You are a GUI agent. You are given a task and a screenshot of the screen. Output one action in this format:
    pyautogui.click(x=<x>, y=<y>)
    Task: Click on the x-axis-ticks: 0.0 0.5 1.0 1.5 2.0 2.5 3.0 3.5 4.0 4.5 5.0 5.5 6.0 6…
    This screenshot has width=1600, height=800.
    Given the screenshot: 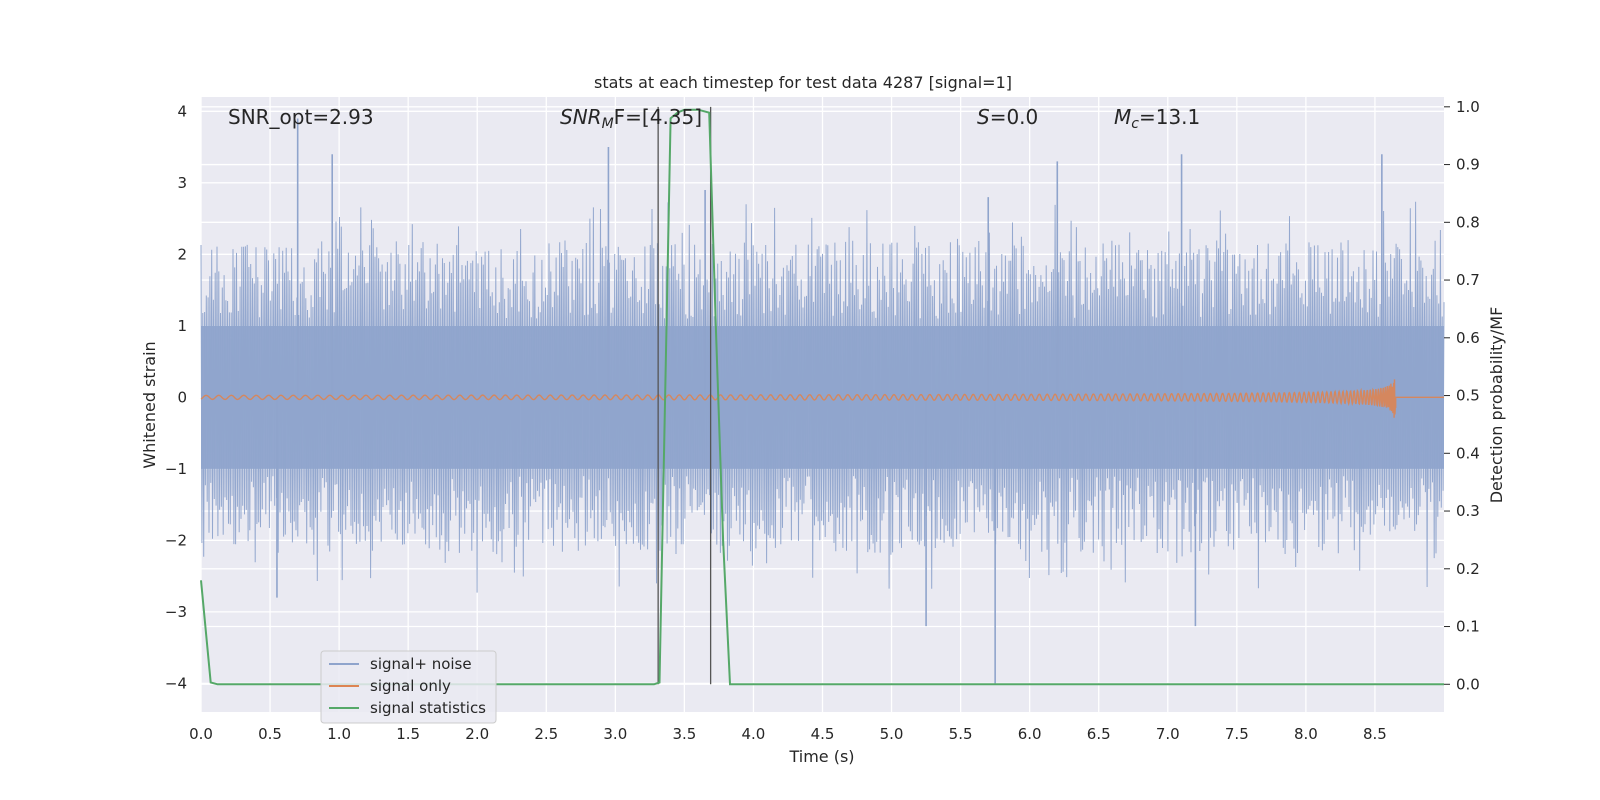 What is the action you would take?
    pyautogui.click(x=788, y=734)
    